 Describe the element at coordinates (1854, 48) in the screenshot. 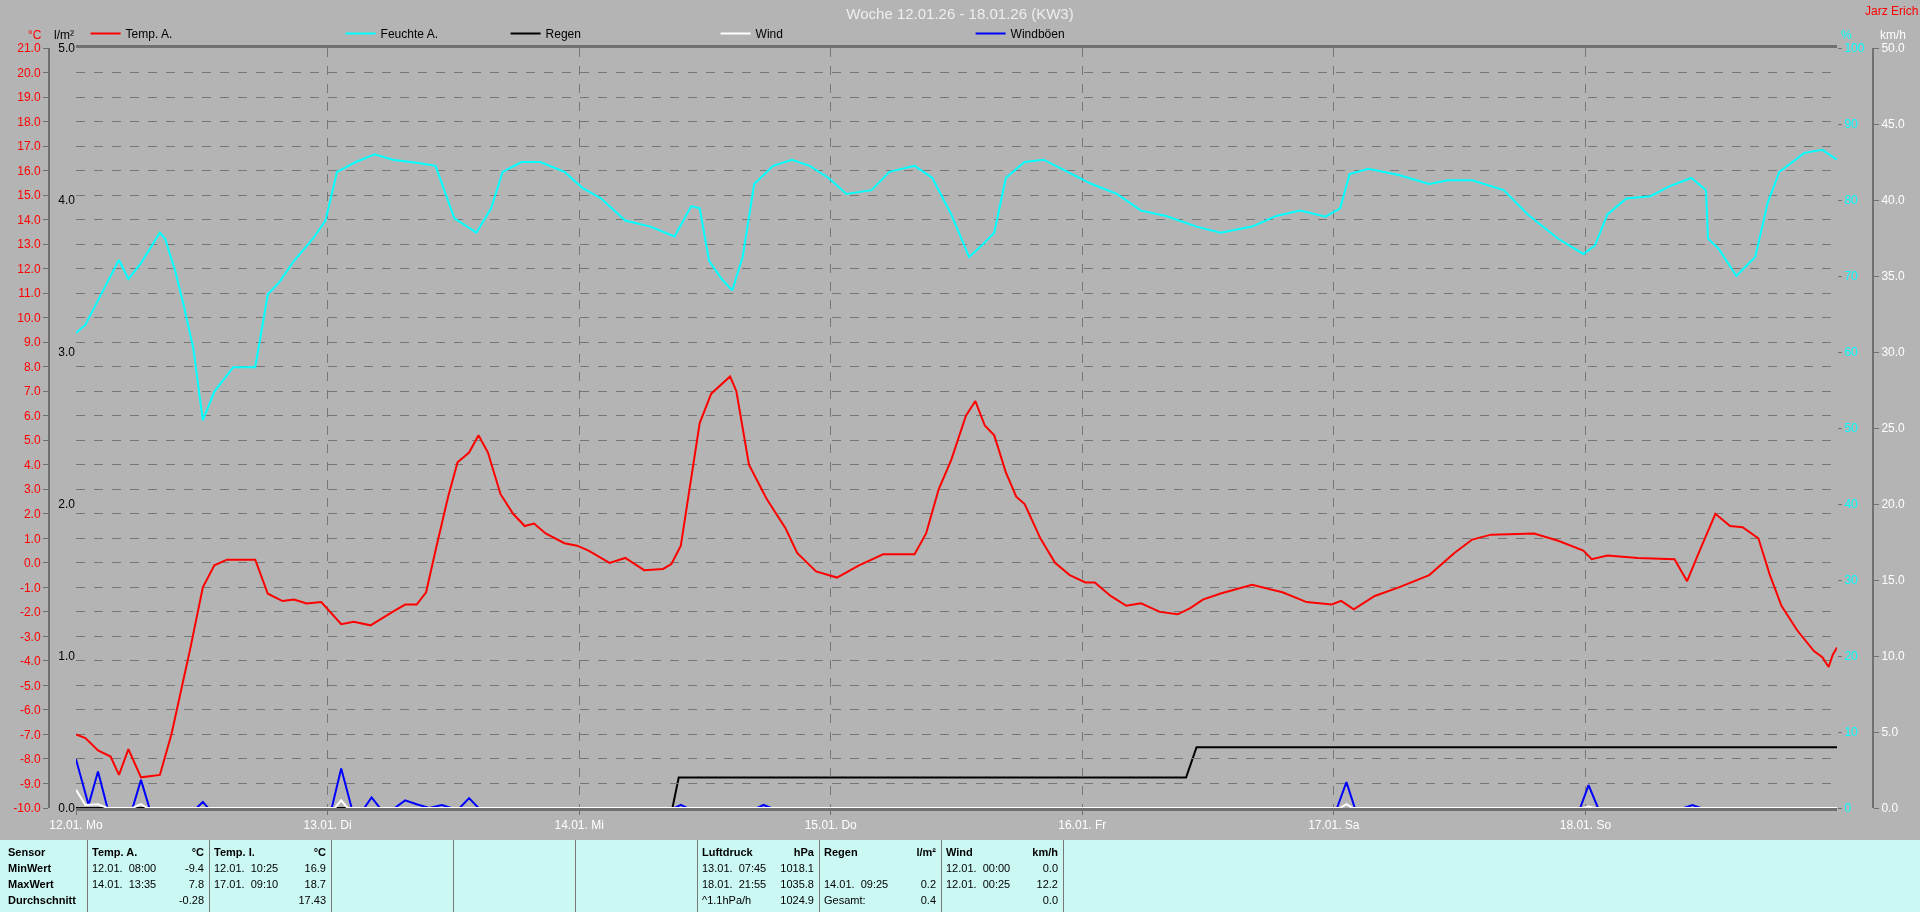

I see `y2-tick-label: 100` at that location.